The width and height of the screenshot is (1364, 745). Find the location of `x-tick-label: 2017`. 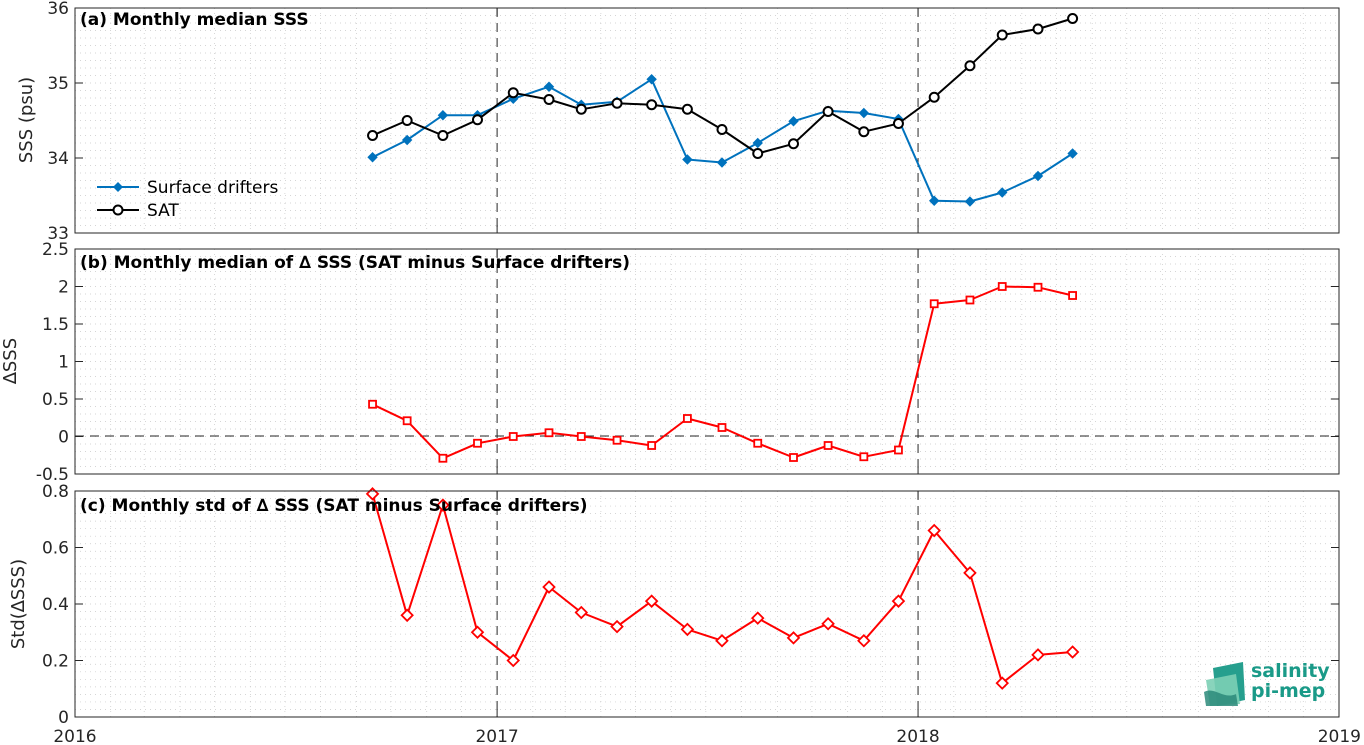

x-tick-label: 2017 is located at coordinates (496, 736).